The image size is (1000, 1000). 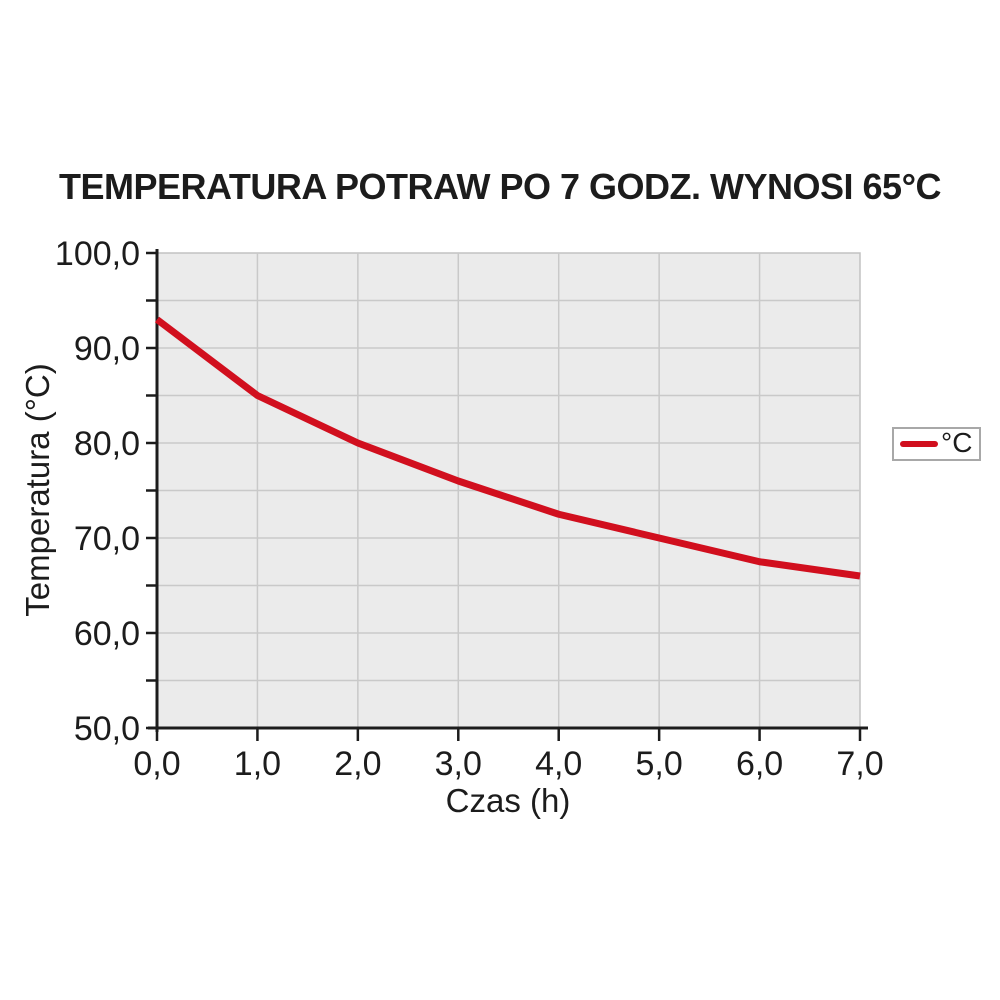 What do you see at coordinates (659, 764) in the screenshot?
I see `x-tick-label: 5,0` at bounding box center [659, 764].